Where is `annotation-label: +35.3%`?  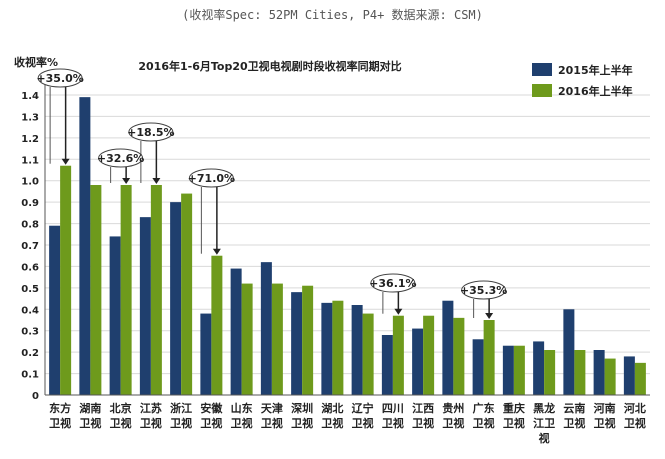
annotation-label: +35.3% is located at coordinates (483, 290).